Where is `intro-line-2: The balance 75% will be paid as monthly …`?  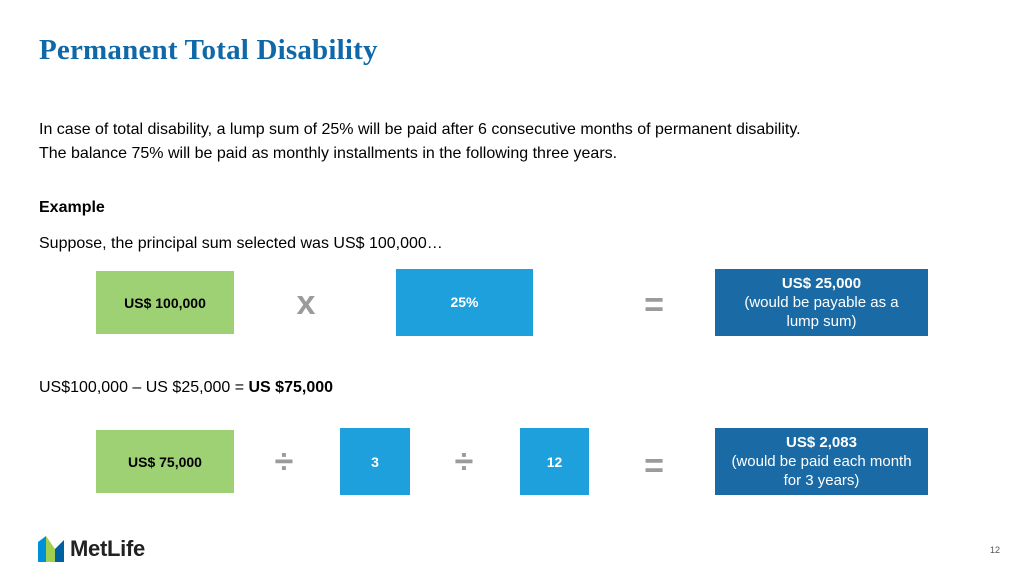
intro-line-2: The balance 75% will be paid as monthly … is located at coordinates (328, 153).